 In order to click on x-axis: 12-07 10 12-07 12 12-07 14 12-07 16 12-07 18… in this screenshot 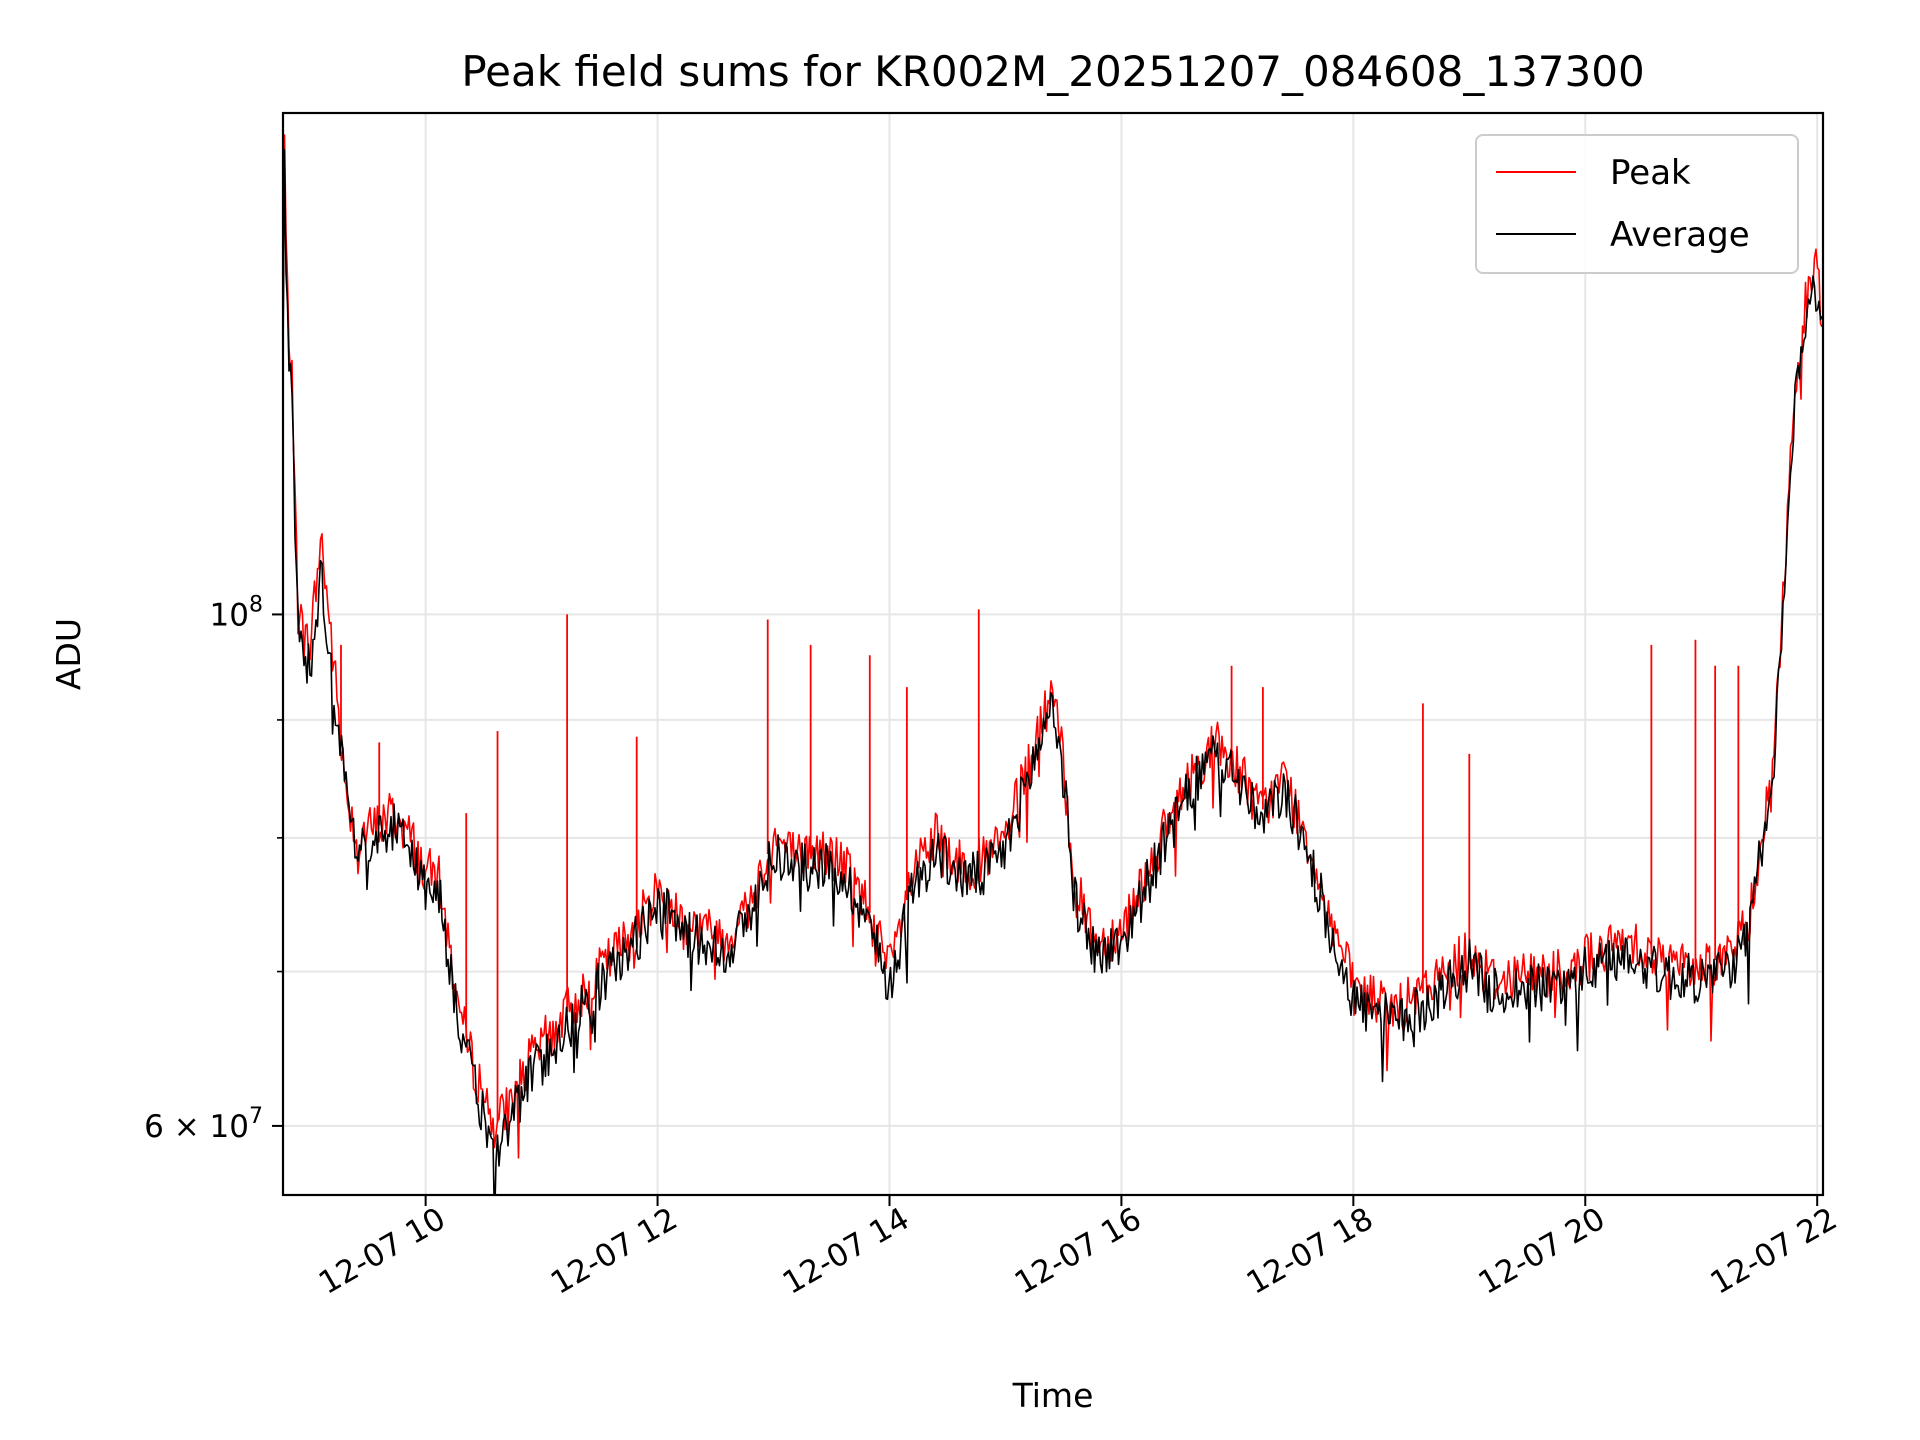, I will do `click(1078, 1248)`.